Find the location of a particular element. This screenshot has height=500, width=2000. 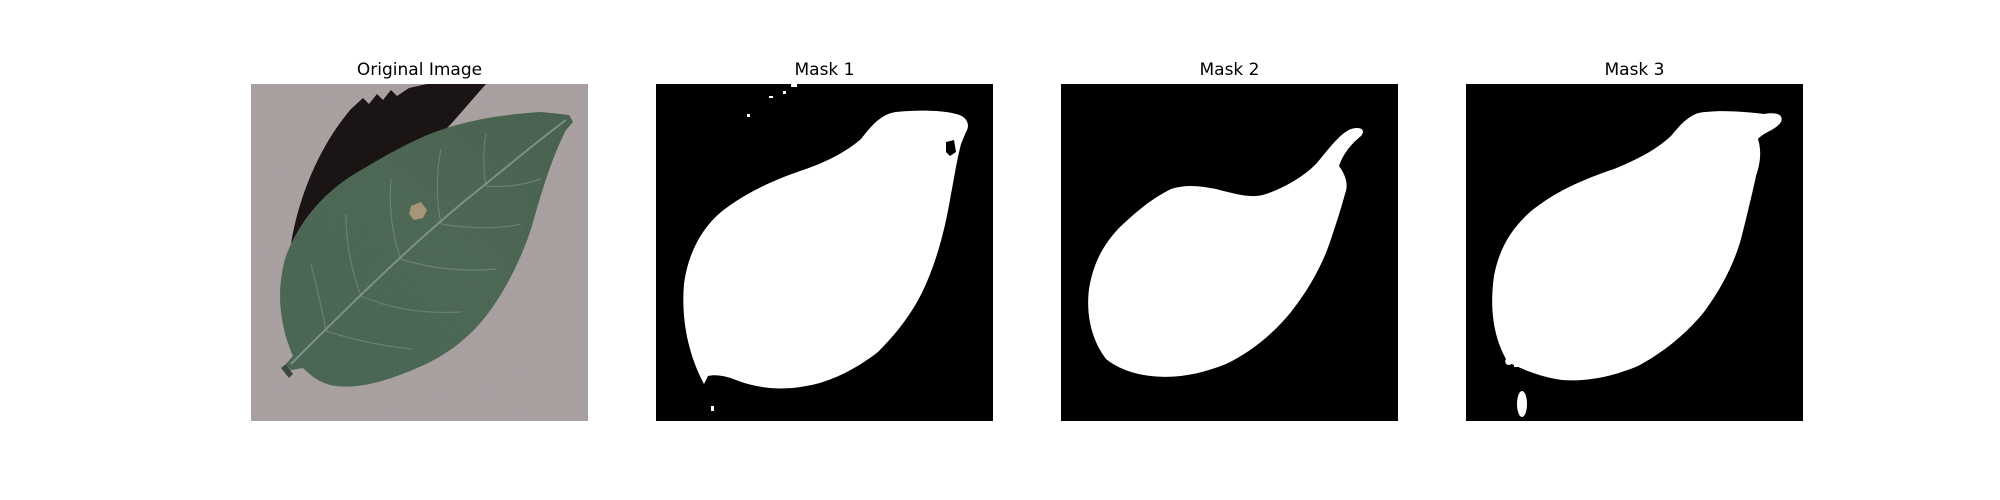

panel-mask-3: Mask 3 is located at coordinates (1634, 240).